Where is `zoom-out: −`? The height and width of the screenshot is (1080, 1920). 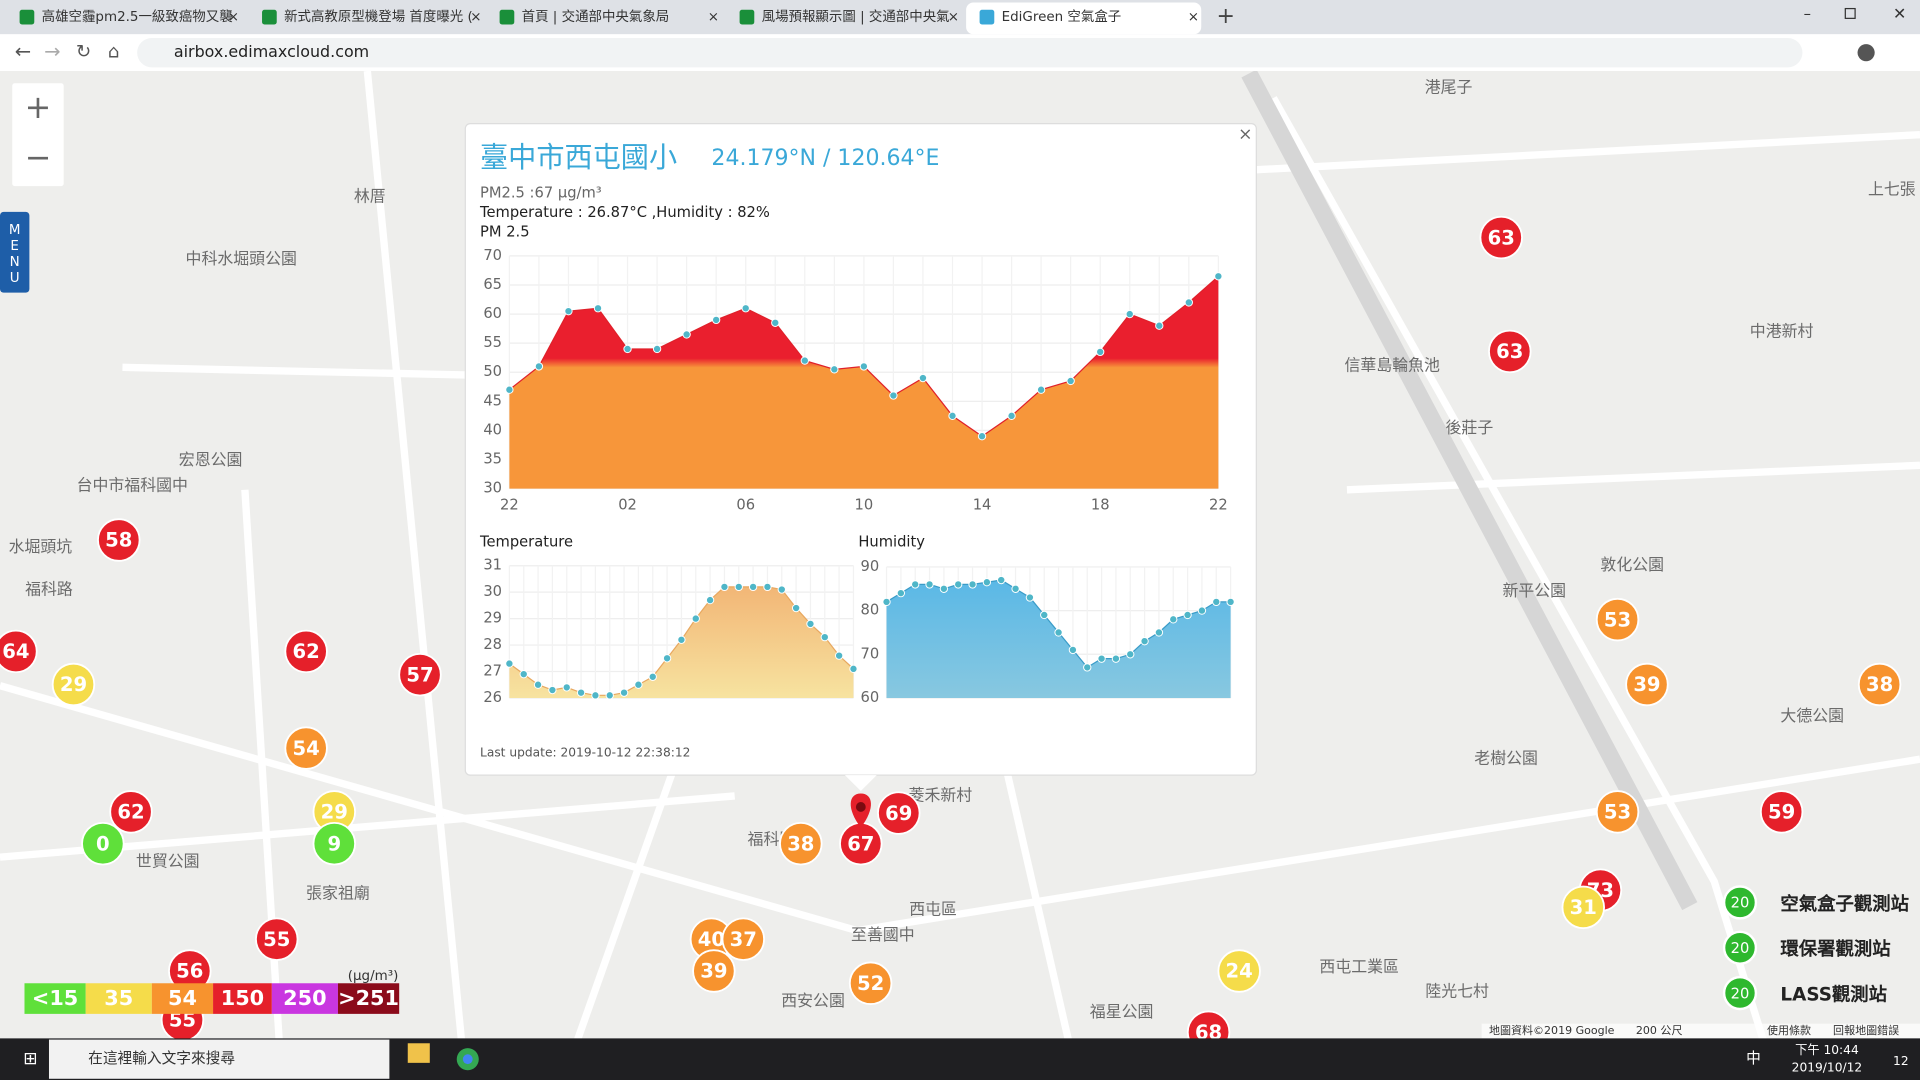
zoom-out: − is located at coordinates (38, 157).